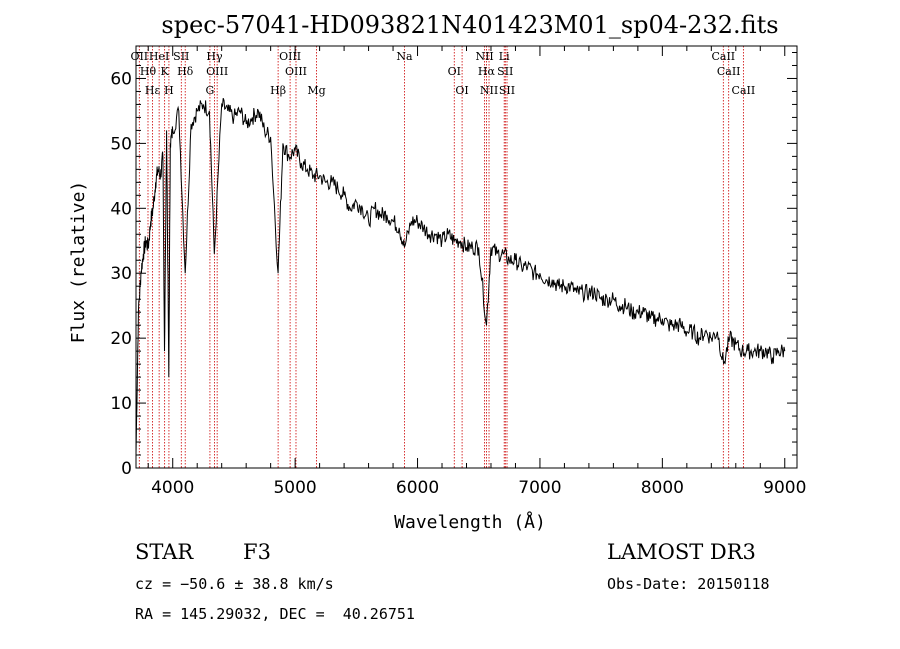 The height and width of the screenshot is (649, 900). Describe the element at coordinates (185, 71) in the screenshot. I see `line-marker-label: Hδ` at that location.